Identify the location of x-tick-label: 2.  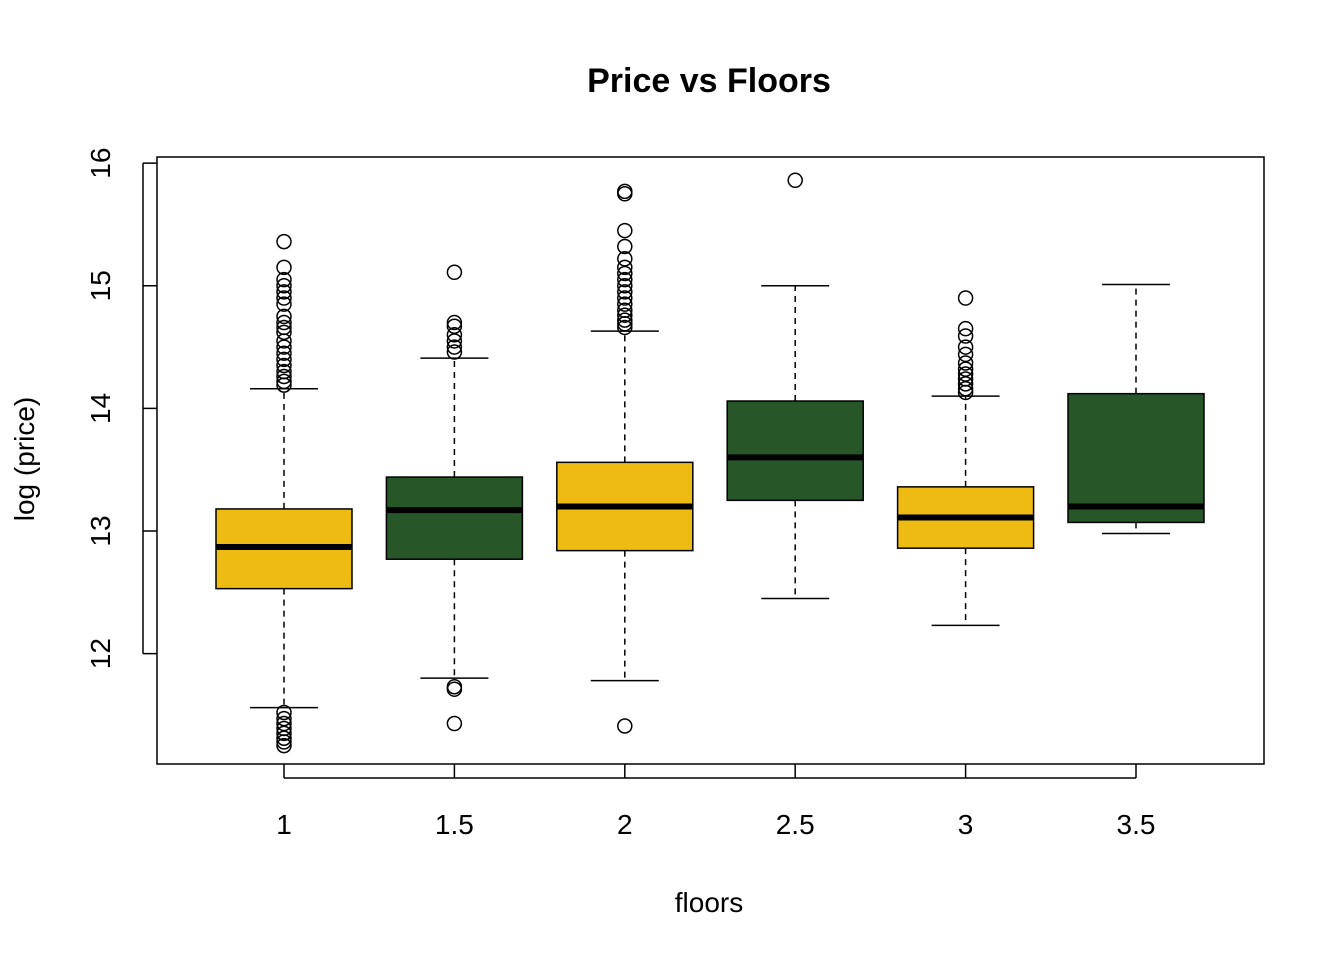
(625, 824).